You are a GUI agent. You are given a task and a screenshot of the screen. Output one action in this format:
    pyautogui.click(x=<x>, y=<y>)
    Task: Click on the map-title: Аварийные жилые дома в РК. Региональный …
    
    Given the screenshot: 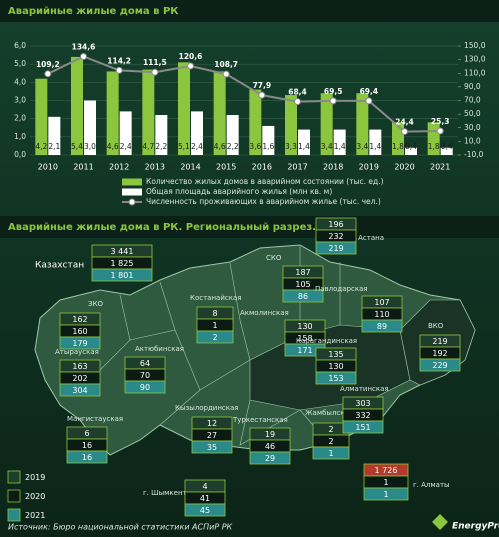 What is the action you would take?
    pyautogui.click(x=177, y=227)
    